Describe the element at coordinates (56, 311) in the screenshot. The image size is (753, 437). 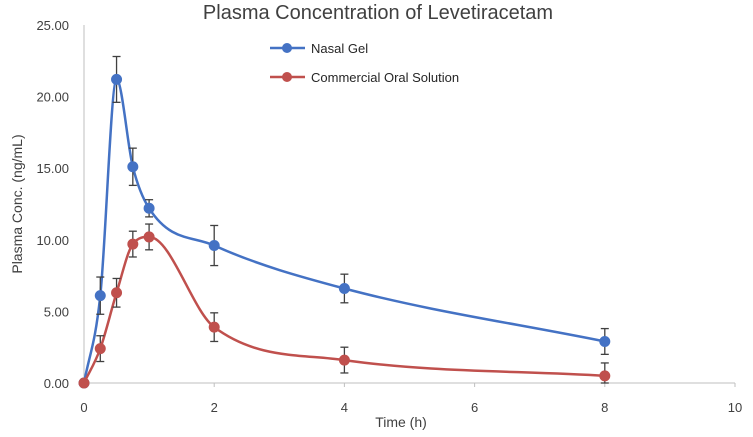
I see `y-tick-label: 5.00` at that location.